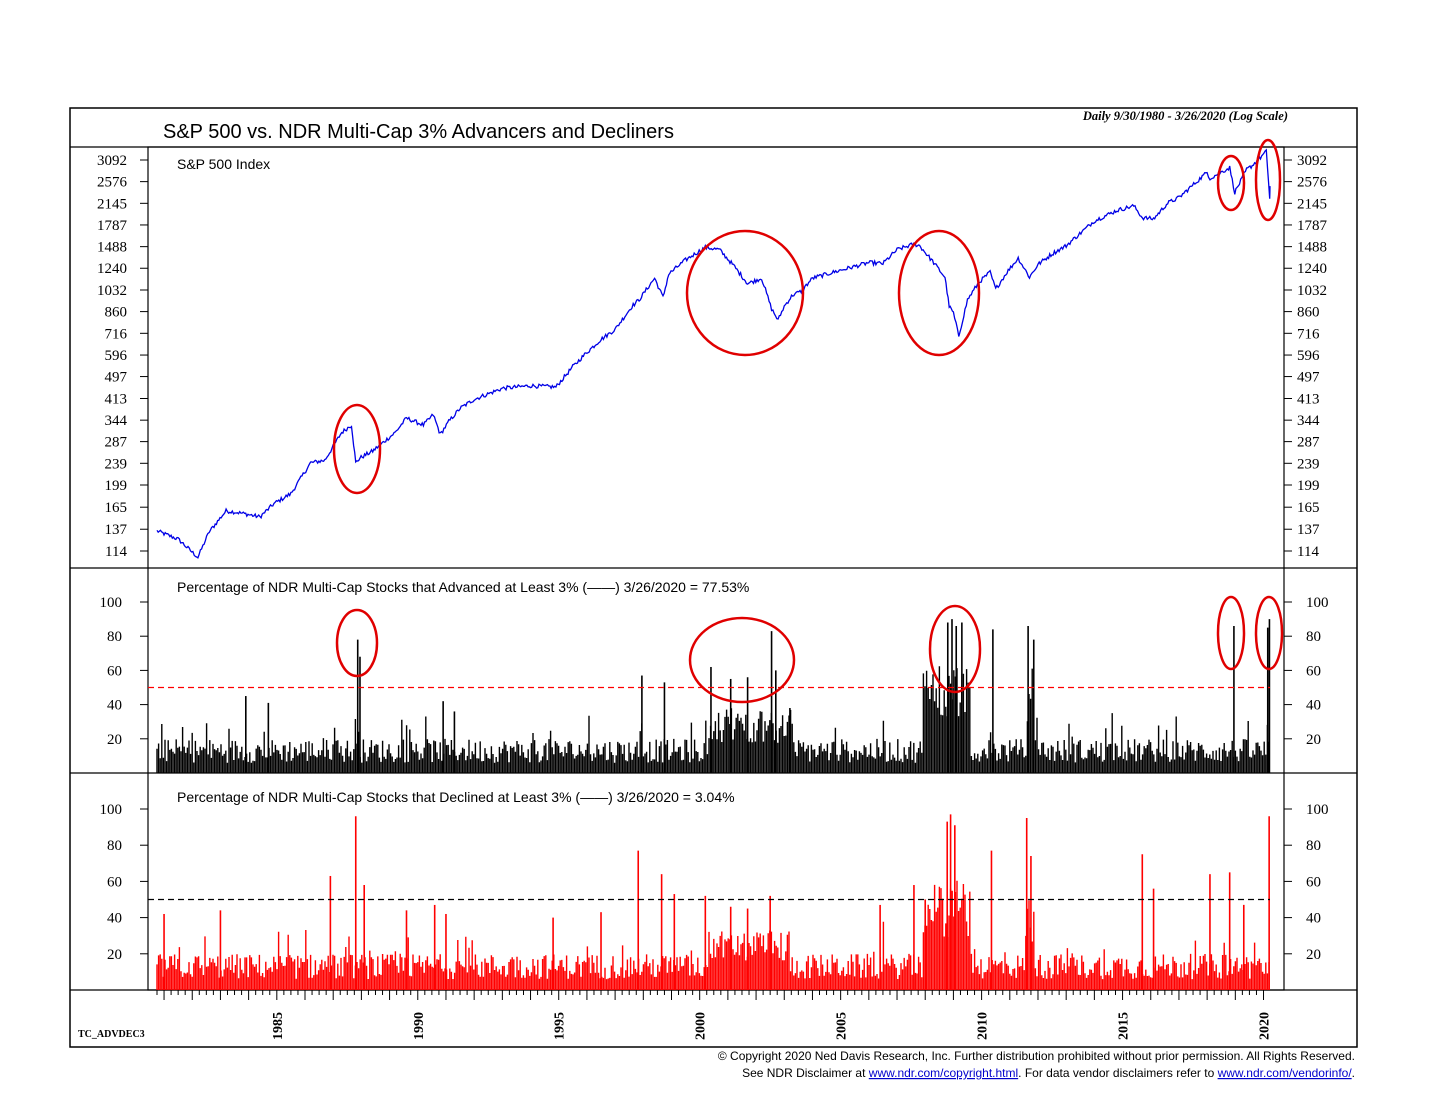 Image resolution: width=1437 pixels, height=1111 pixels. Describe the element at coordinates (114, 706) in the screenshot. I see `advanced-tick-label-left: 40` at that location.